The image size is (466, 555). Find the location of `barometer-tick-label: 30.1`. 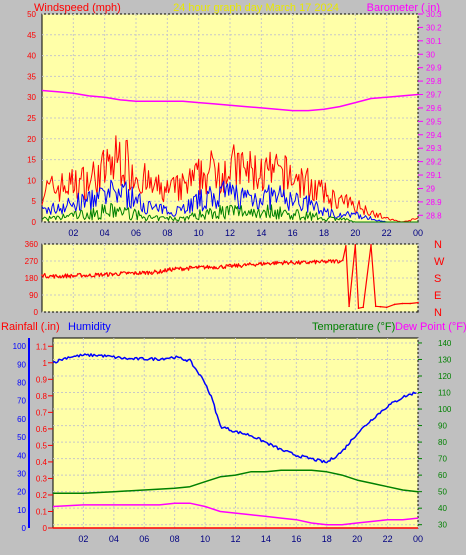

barometer-tick-label: 30.1 is located at coordinates (434, 41).